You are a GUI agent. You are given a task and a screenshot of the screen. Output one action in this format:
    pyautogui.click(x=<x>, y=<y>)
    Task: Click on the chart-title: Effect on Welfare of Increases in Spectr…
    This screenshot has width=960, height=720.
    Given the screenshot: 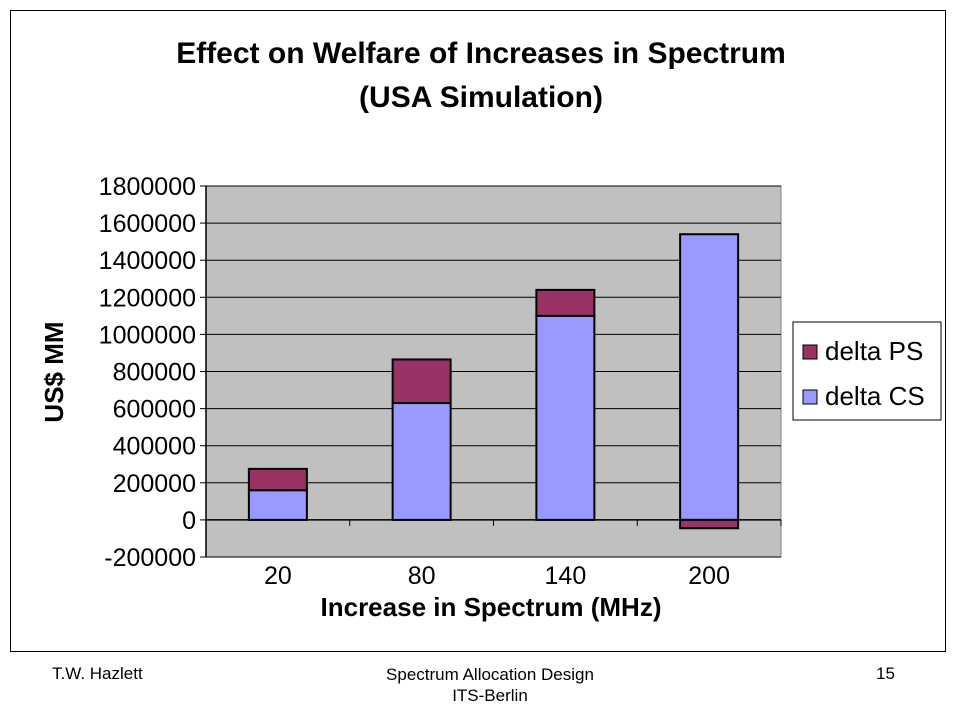 What is the action you would take?
    pyautogui.click(x=481, y=53)
    